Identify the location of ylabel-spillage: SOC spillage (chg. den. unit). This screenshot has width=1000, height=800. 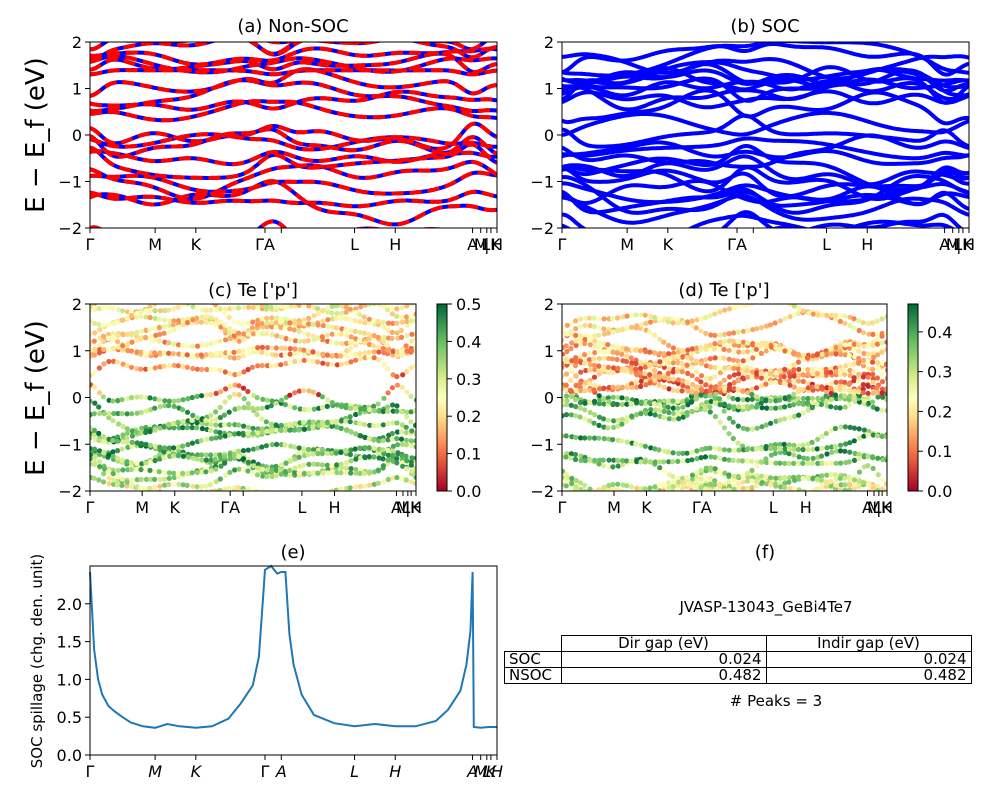
(37, 661).